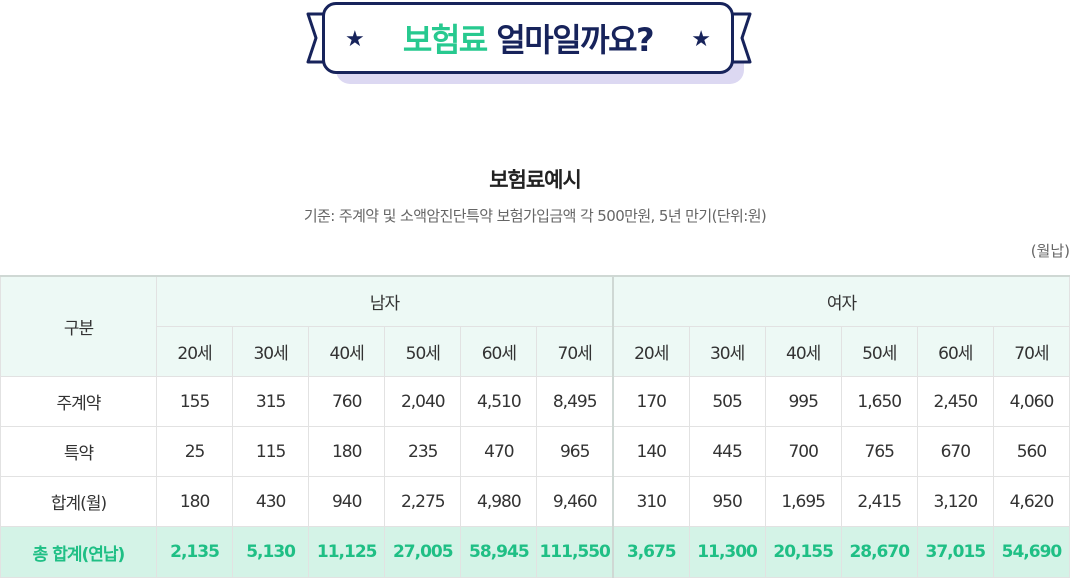 The width and height of the screenshot is (1070, 578). I want to click on banner-title-highlight: 보험료, so click(445, 40).